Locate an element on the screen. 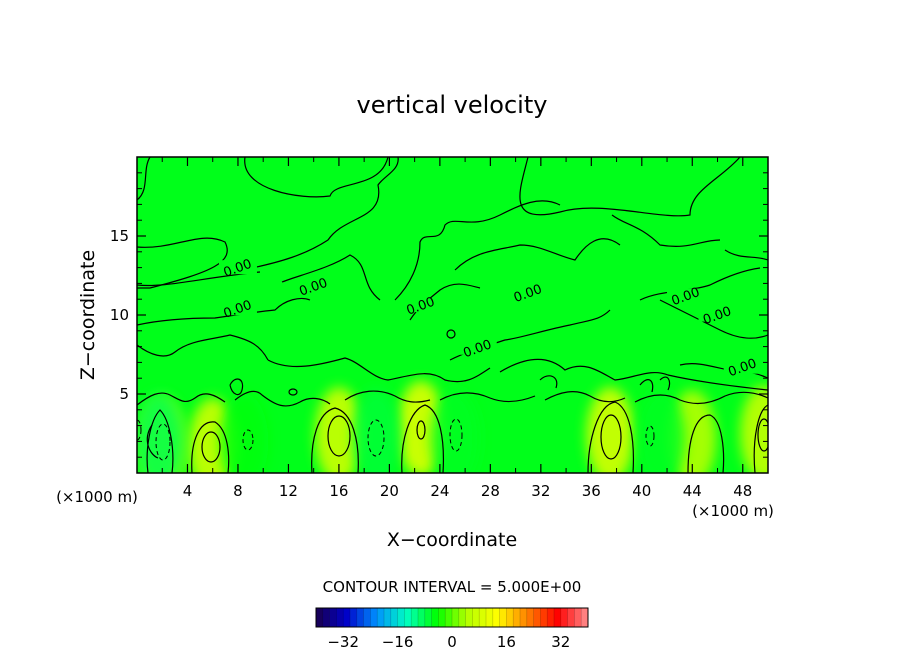 This screenshot has width=904, height=654. x-tick-label: 4 is located at coordinates (188, 491).